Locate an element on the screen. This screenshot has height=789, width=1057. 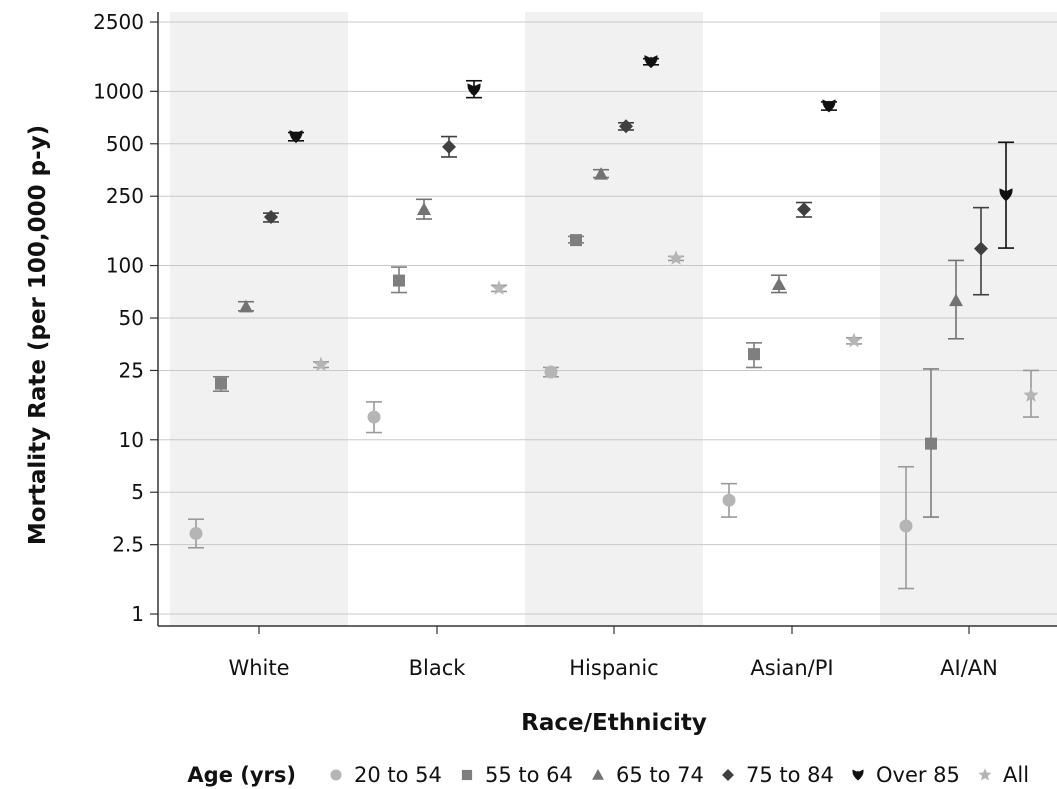
y-tick-labels: 1 2.5 5 10 25 50 100 250 500 1000 2500 is located at coordinates (118, 318).